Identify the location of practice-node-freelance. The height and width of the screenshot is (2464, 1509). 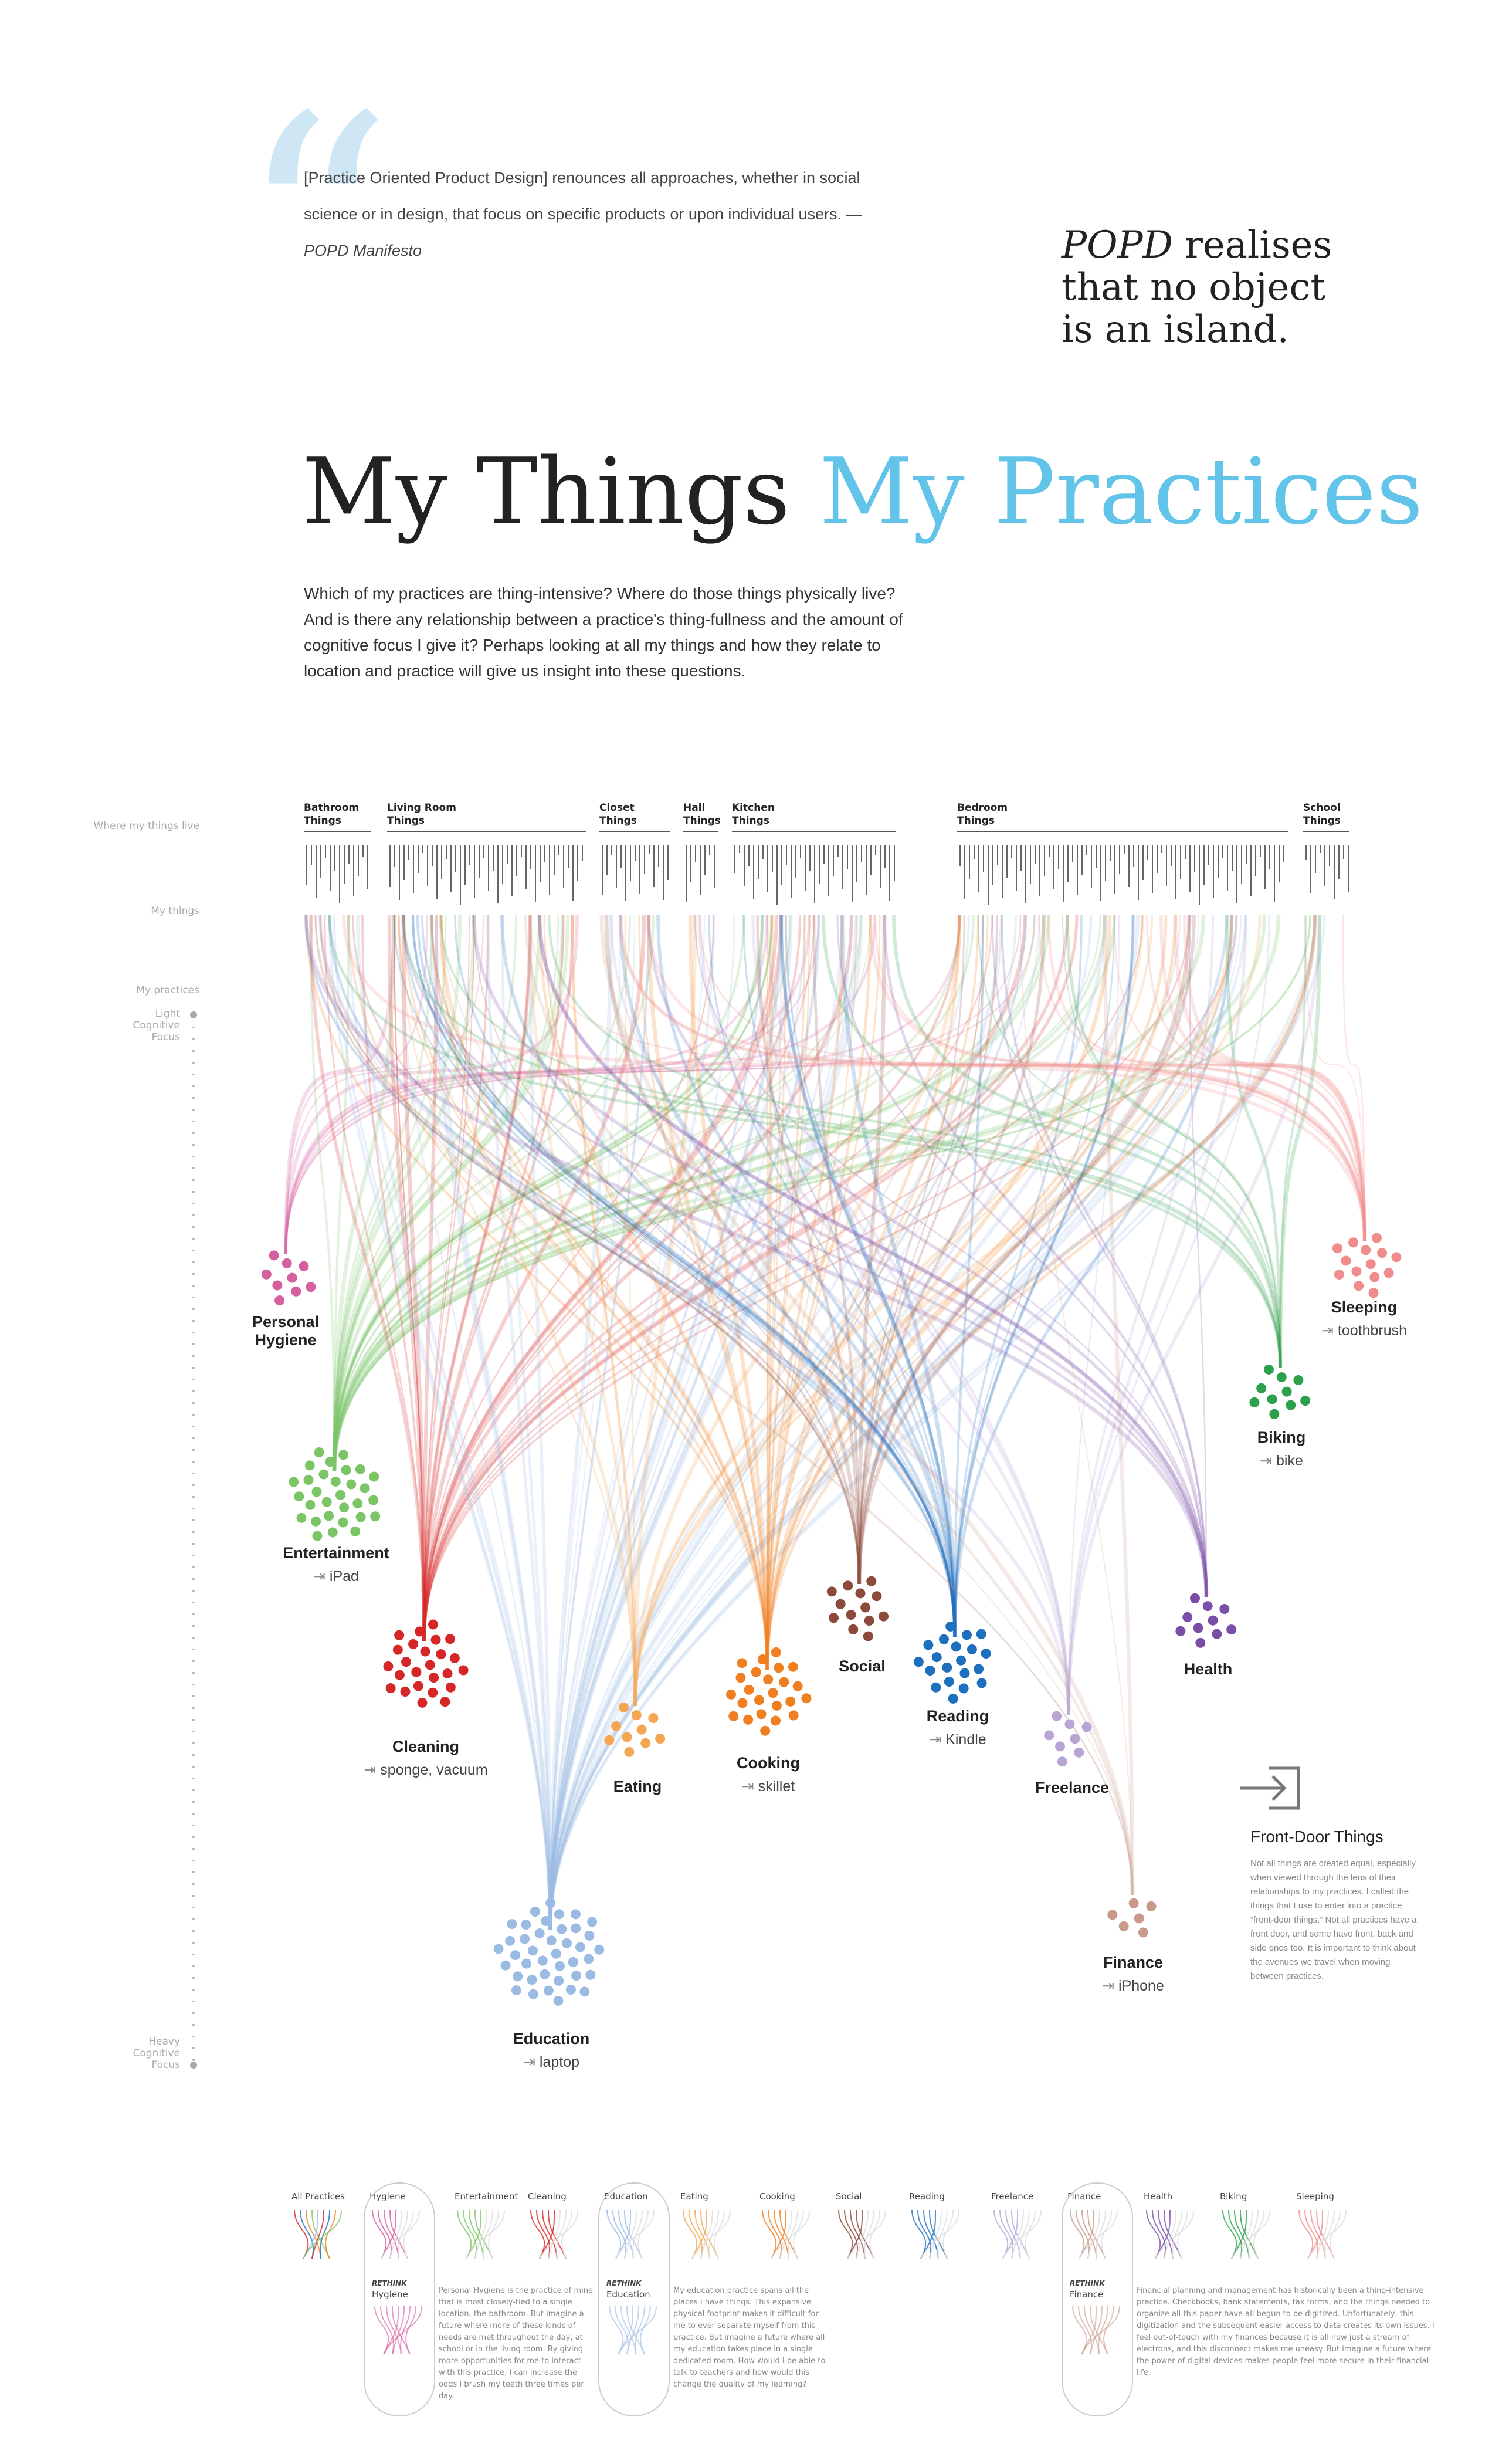
(1069, 1739).